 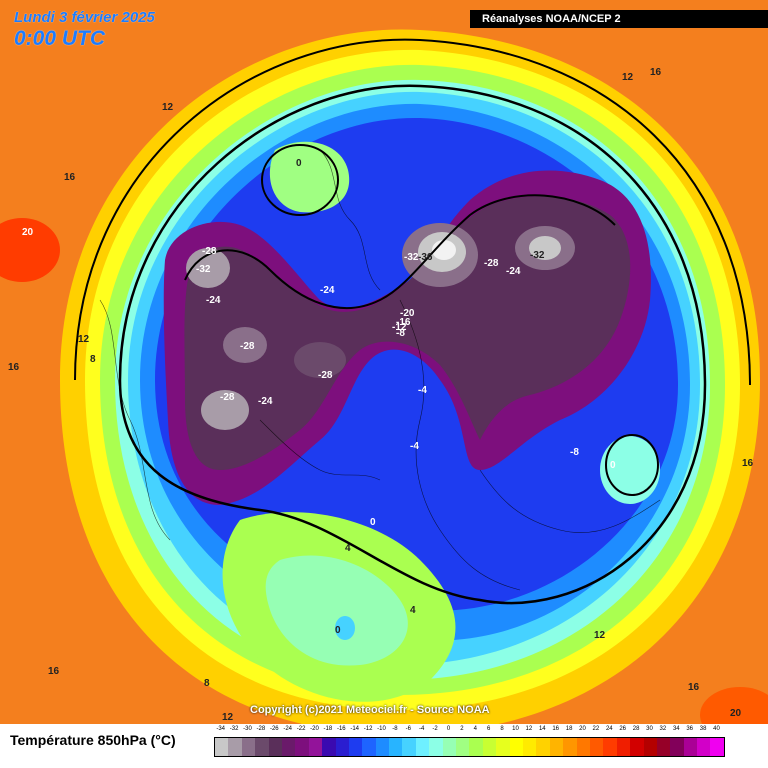 I want to click on legend-tick-label: 0, so click(x=448, y=729).